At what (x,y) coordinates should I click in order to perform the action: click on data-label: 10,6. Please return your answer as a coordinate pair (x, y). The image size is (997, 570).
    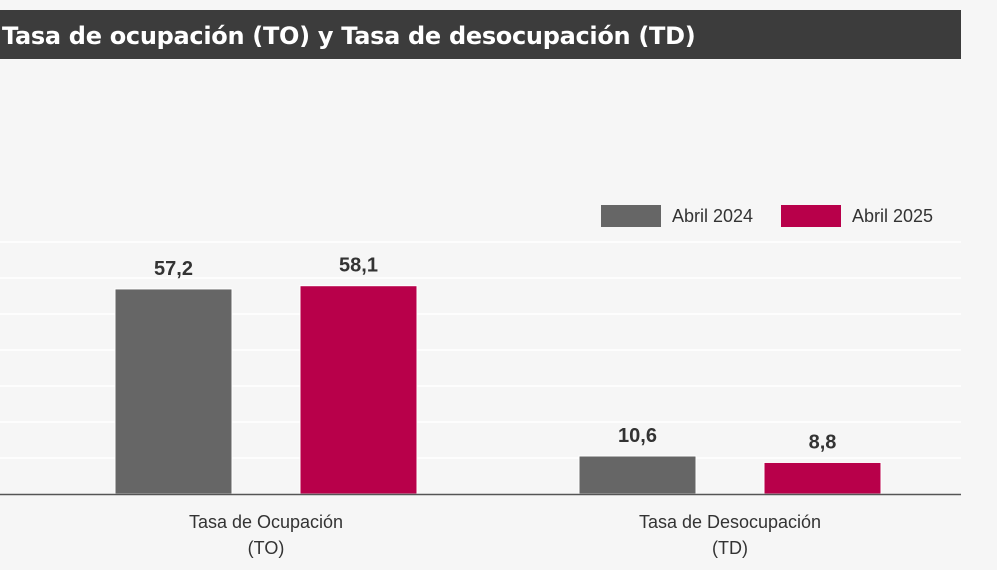
    Looking at the image, I should click on (637, 436).